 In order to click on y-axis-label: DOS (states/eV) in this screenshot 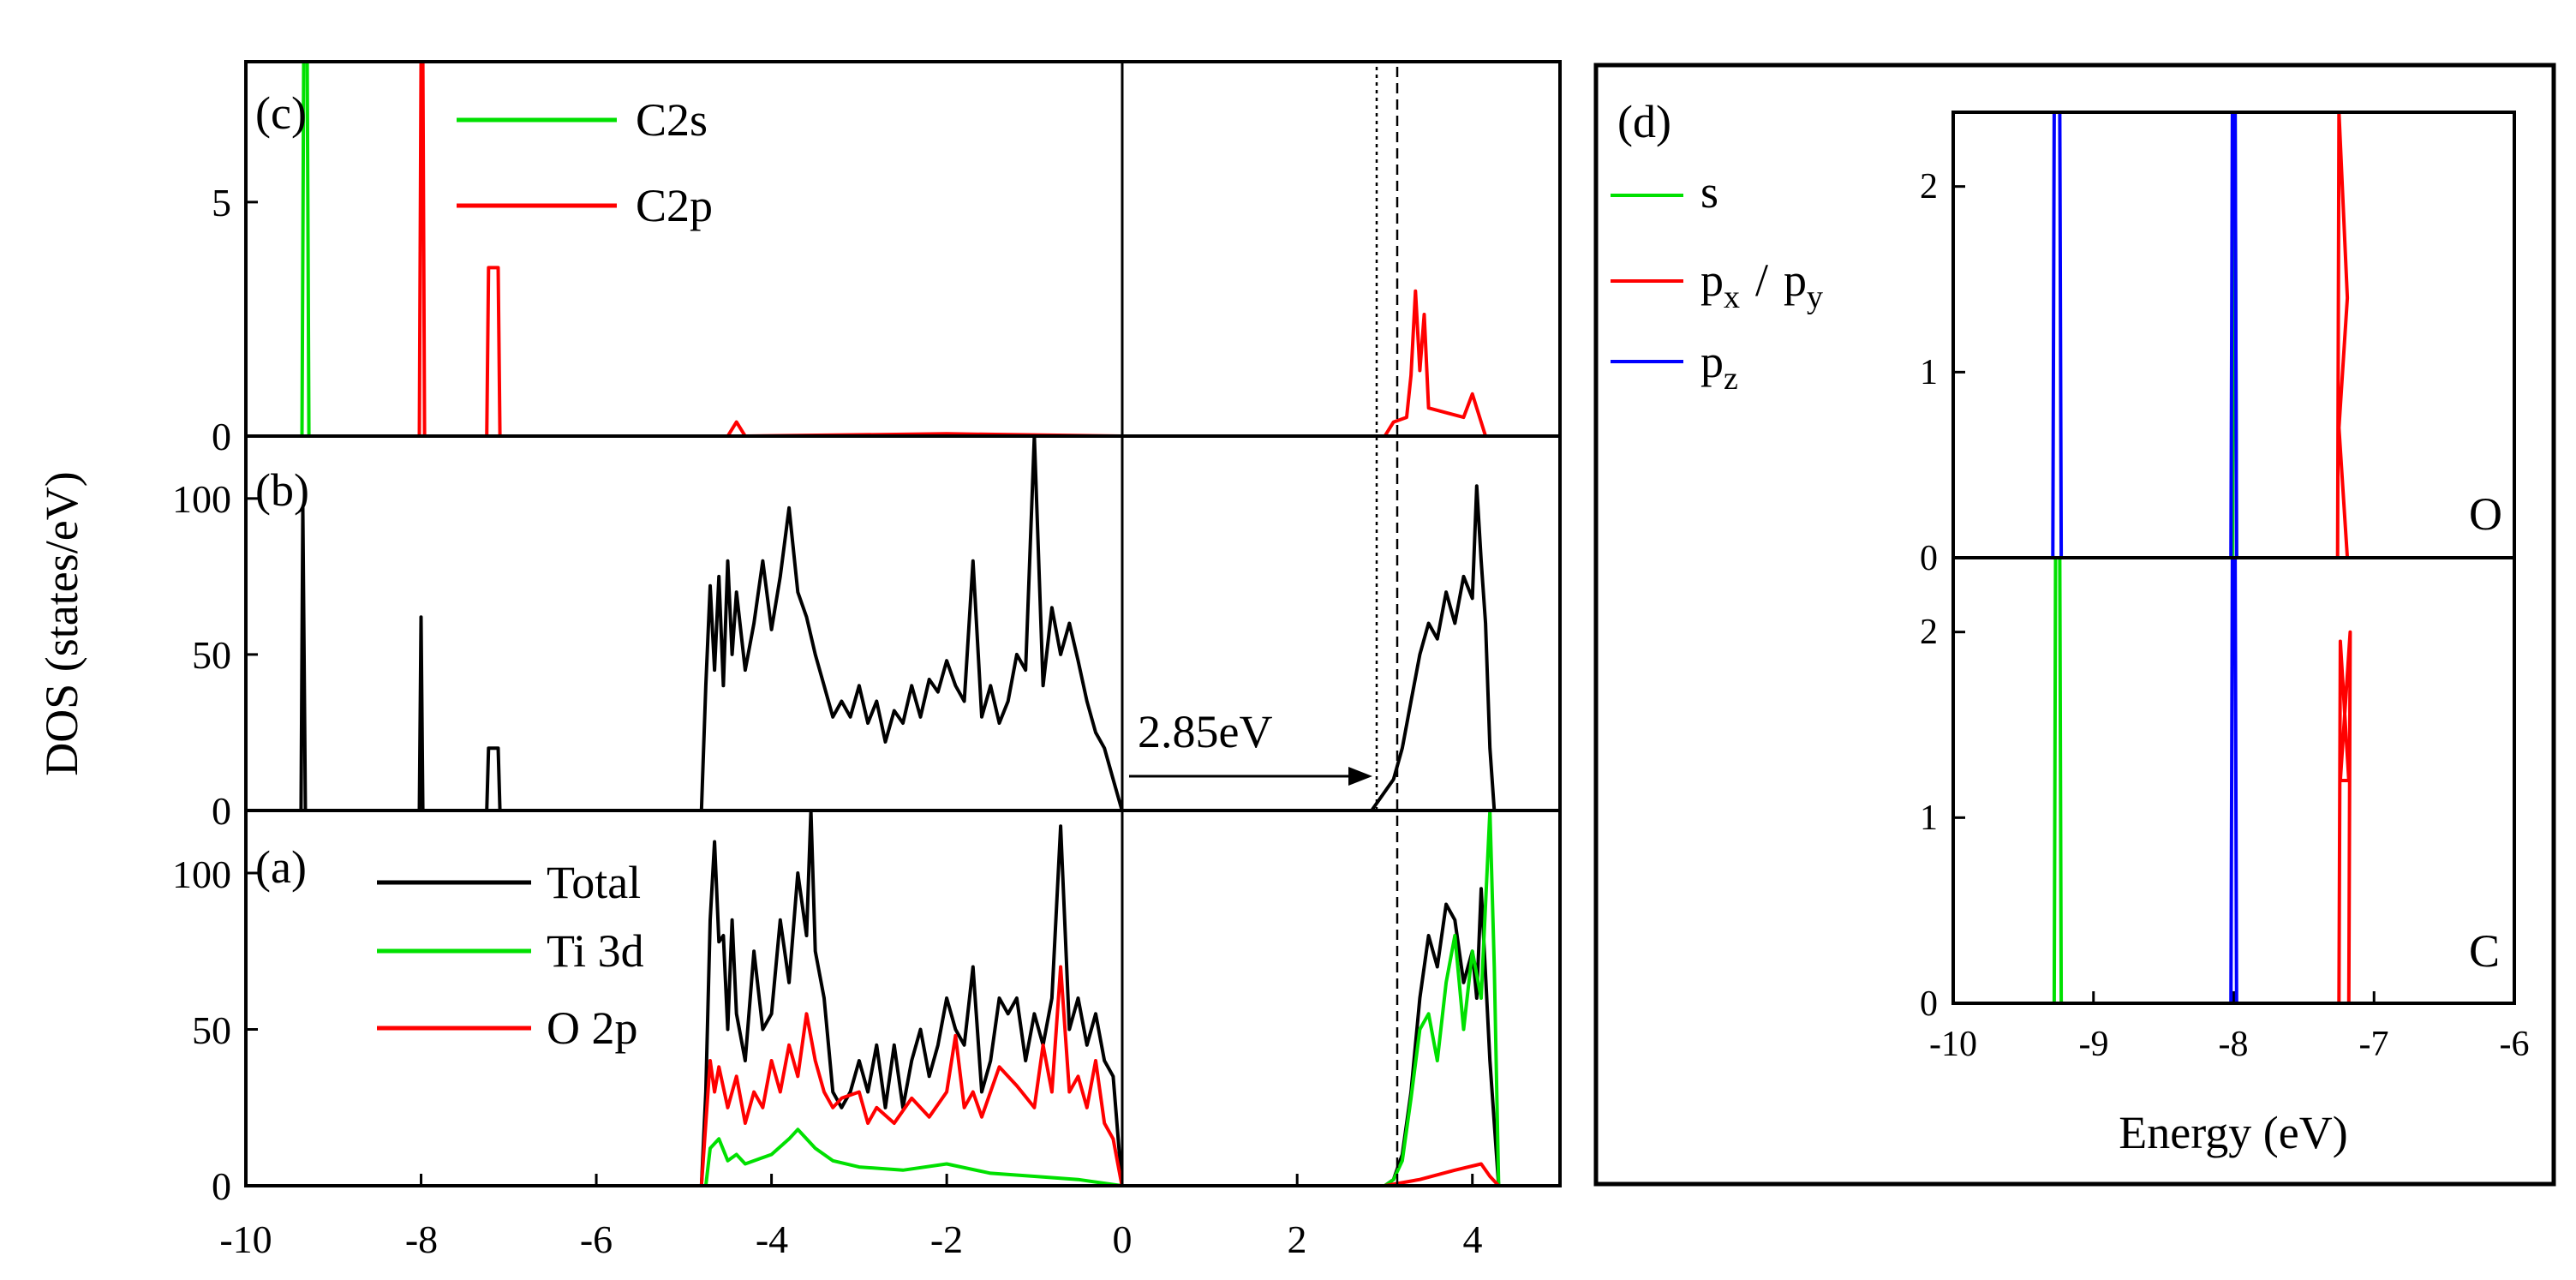, I will do `click(61, 623)`.